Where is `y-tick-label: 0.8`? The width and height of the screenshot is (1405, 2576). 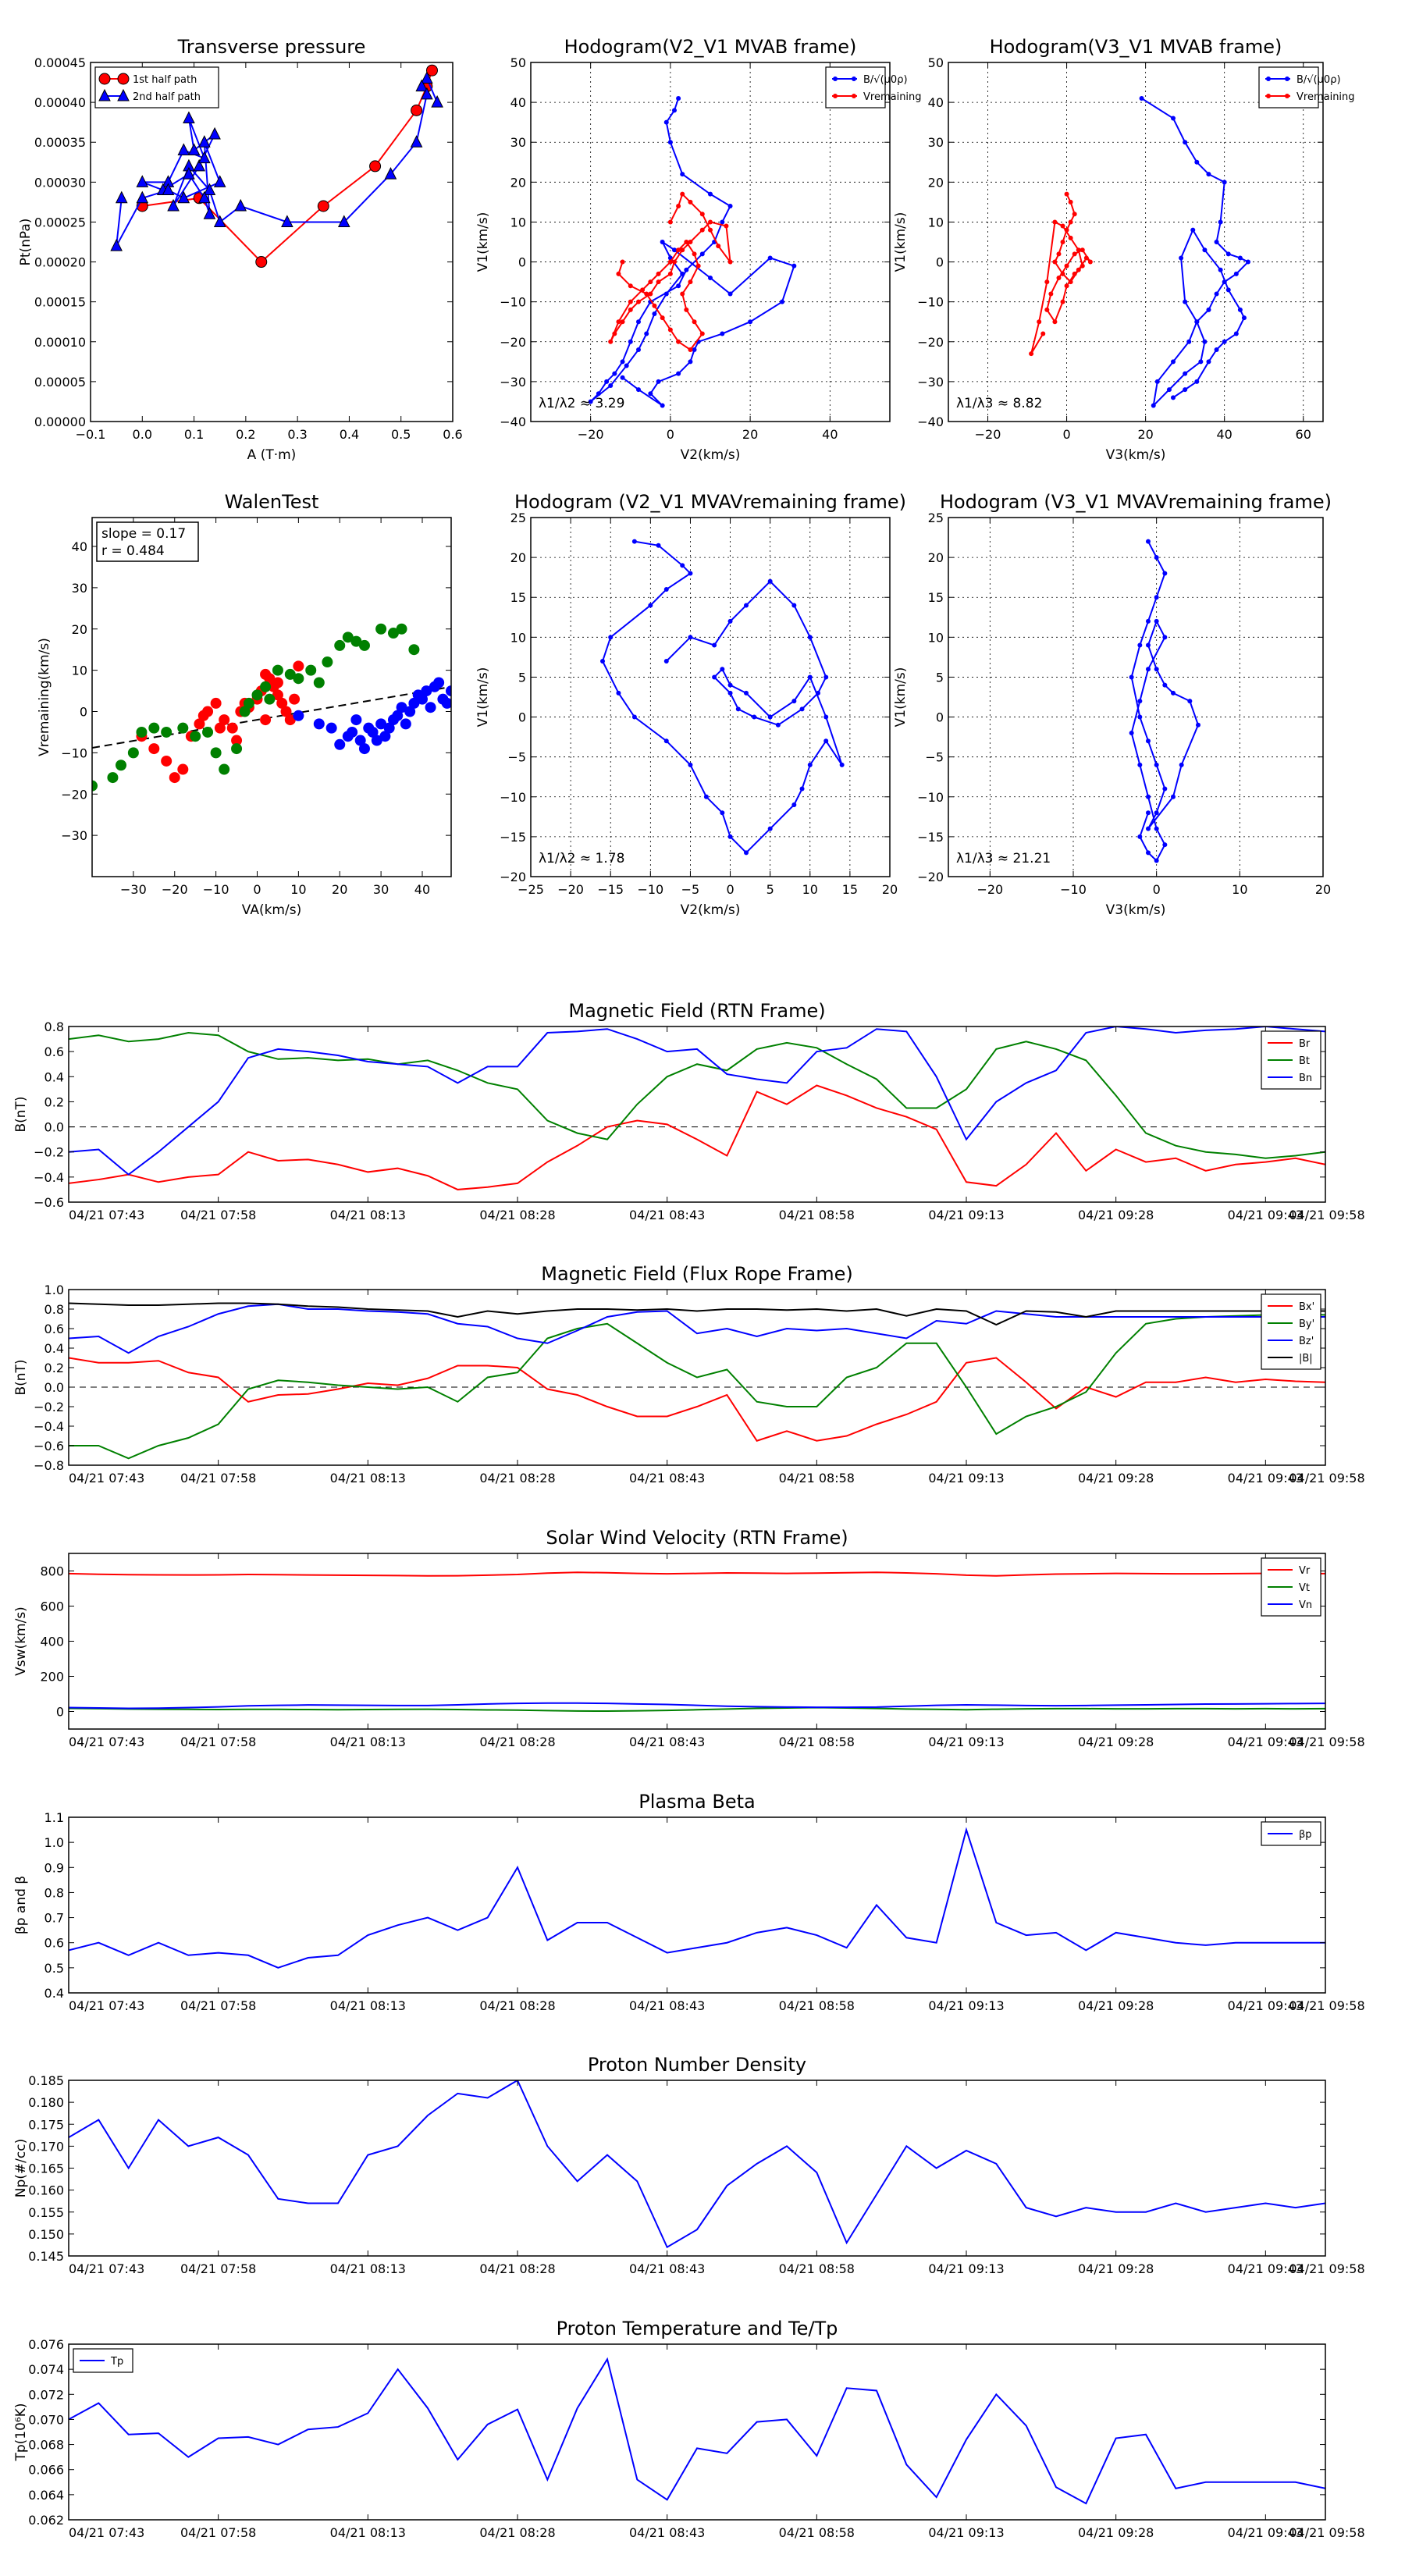
y-tick-label: 0.8 is located at coordinates (54, 1309).